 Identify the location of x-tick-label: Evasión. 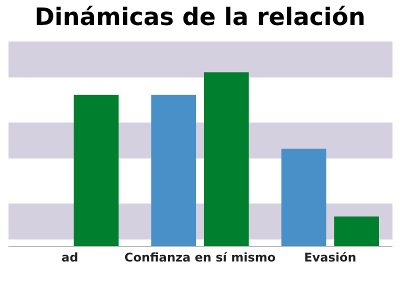
(330, 257).